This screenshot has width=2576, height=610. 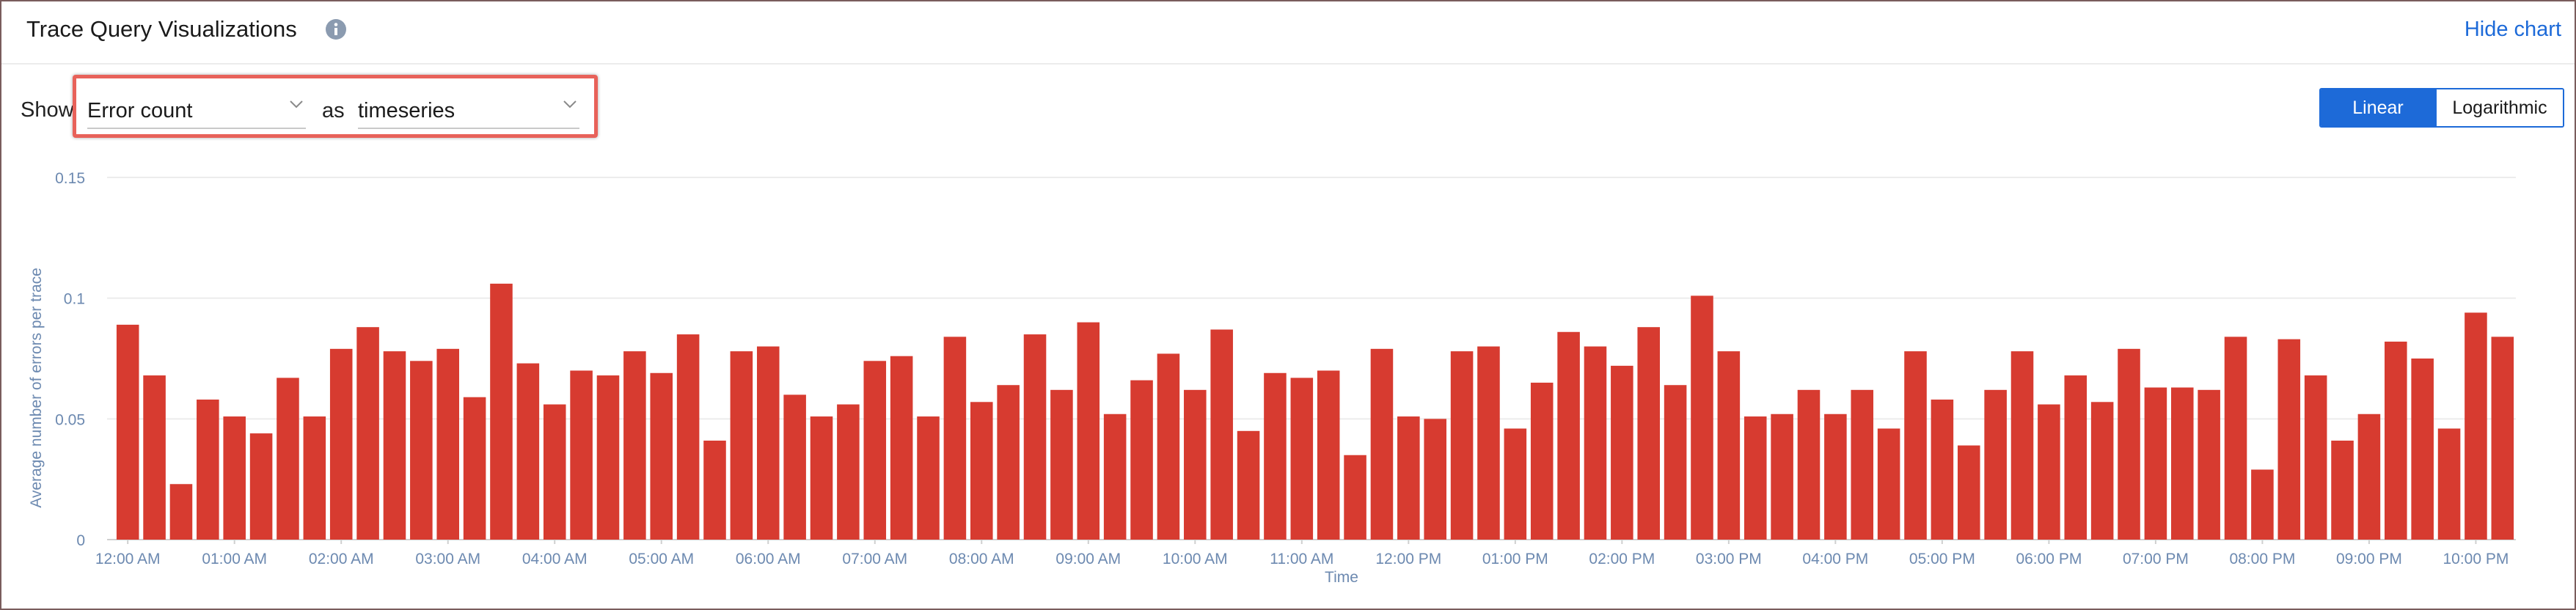 I want to click on logarithmic-scale-button: Logarithmic, so click(x=2499, y=107).